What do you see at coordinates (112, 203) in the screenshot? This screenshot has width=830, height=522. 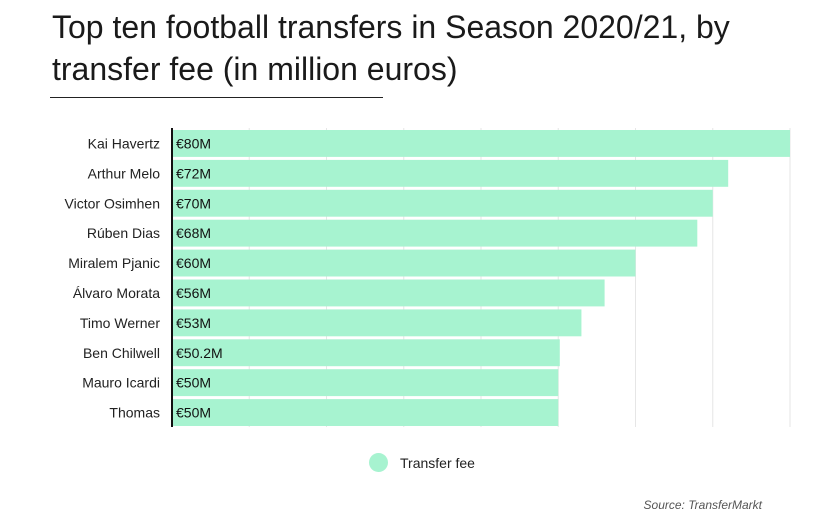 I see `category-label: Victor Osimhen` at bounding box center [112, 203].